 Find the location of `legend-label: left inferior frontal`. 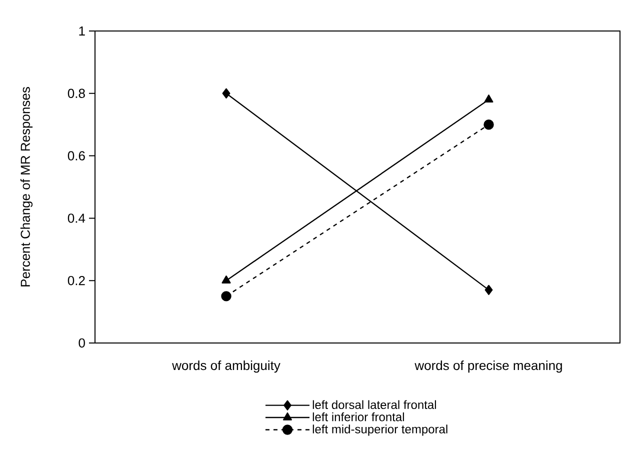

legend-label: left inferior frontal is located at coordinates (358, 417).